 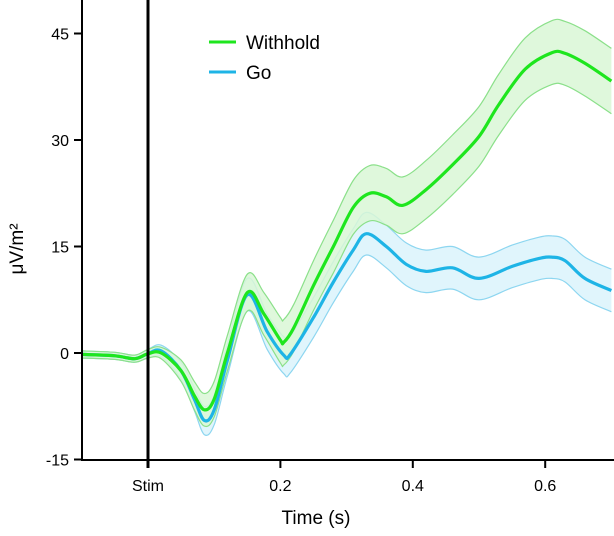 I want to click on x-tick-label: 0.2, so click(x=280, y=486).